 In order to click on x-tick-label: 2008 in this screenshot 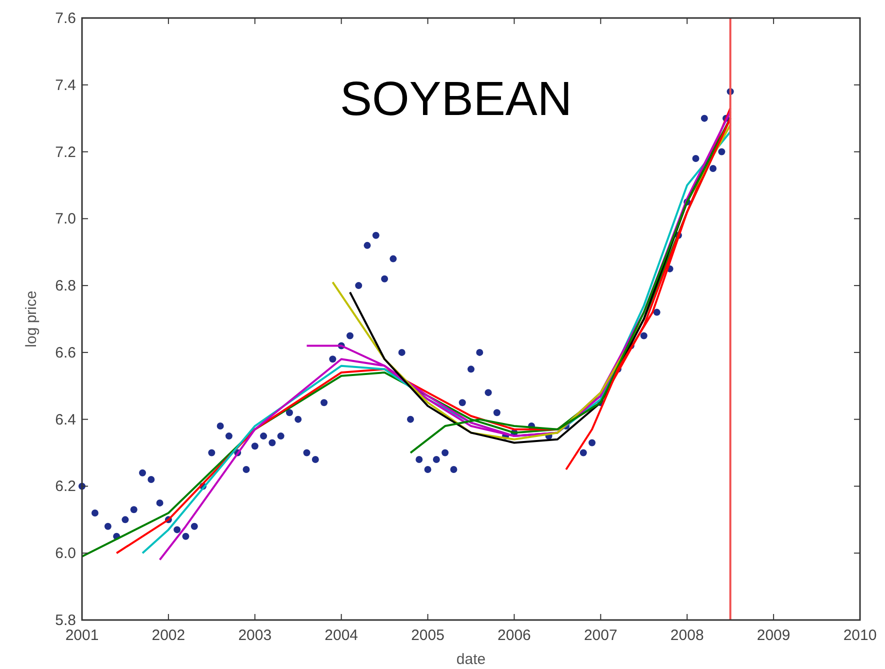, I will do `click(687, 635)`.